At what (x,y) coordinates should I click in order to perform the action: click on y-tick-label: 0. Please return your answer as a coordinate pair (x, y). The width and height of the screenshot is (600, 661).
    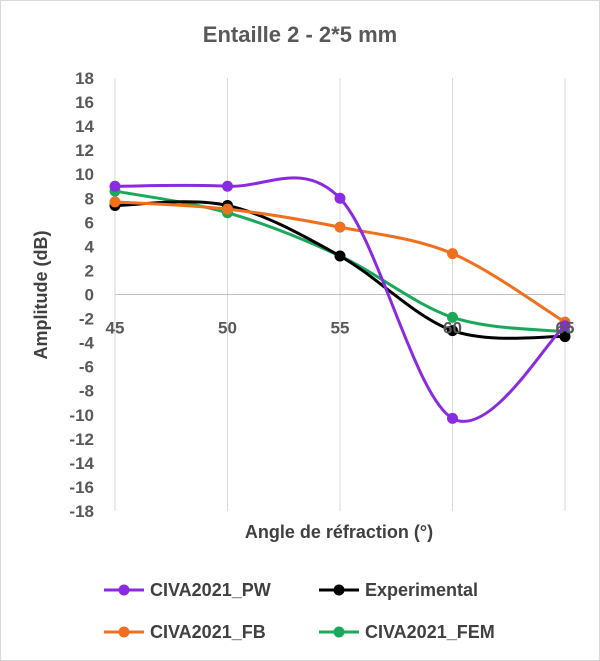
    Looking at the image, I should click on (89, 295).